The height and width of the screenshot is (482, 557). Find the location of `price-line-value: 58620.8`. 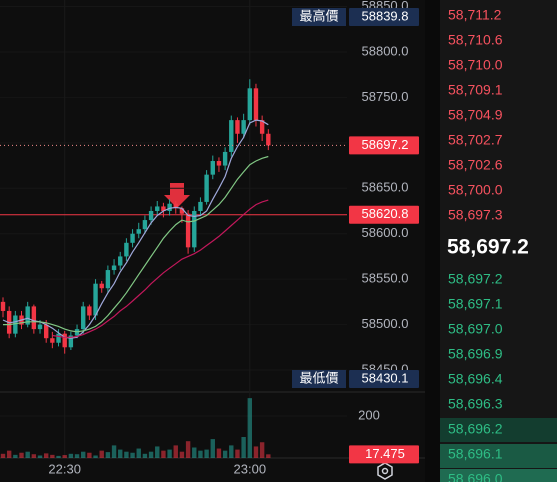

price-line-value: 58620.8 is located at coordinates (385, 213).